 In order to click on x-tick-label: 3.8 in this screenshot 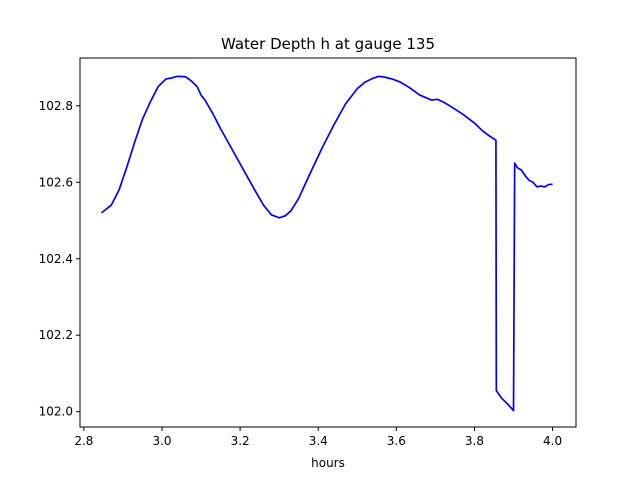, I will do `click(474, 441)`.